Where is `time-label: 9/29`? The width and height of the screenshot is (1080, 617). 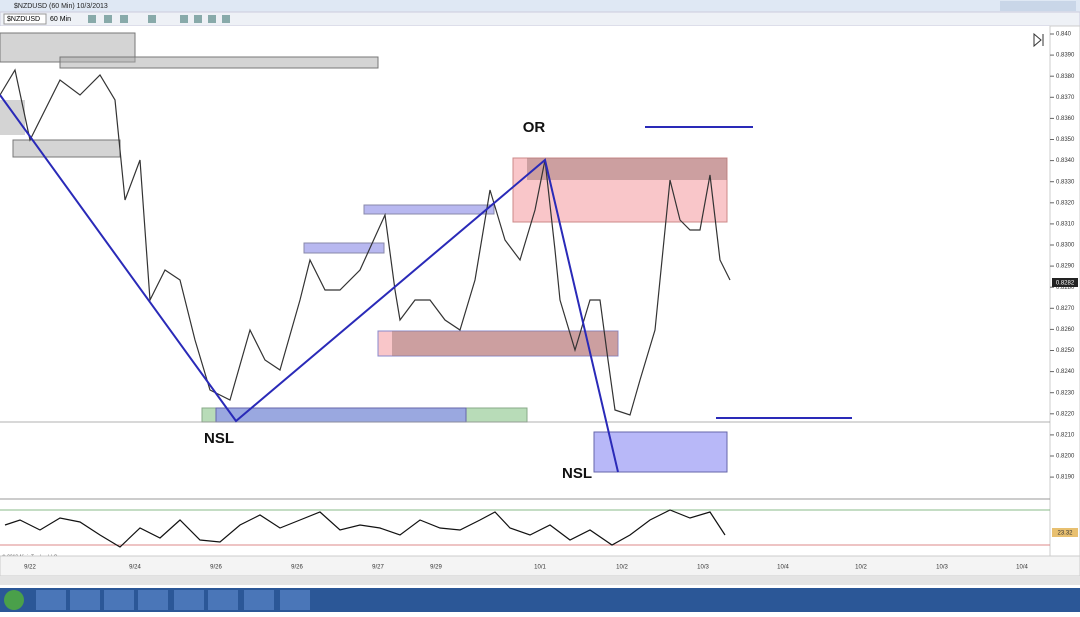 time-label: 9/29 is located at coordinates (436, 568).